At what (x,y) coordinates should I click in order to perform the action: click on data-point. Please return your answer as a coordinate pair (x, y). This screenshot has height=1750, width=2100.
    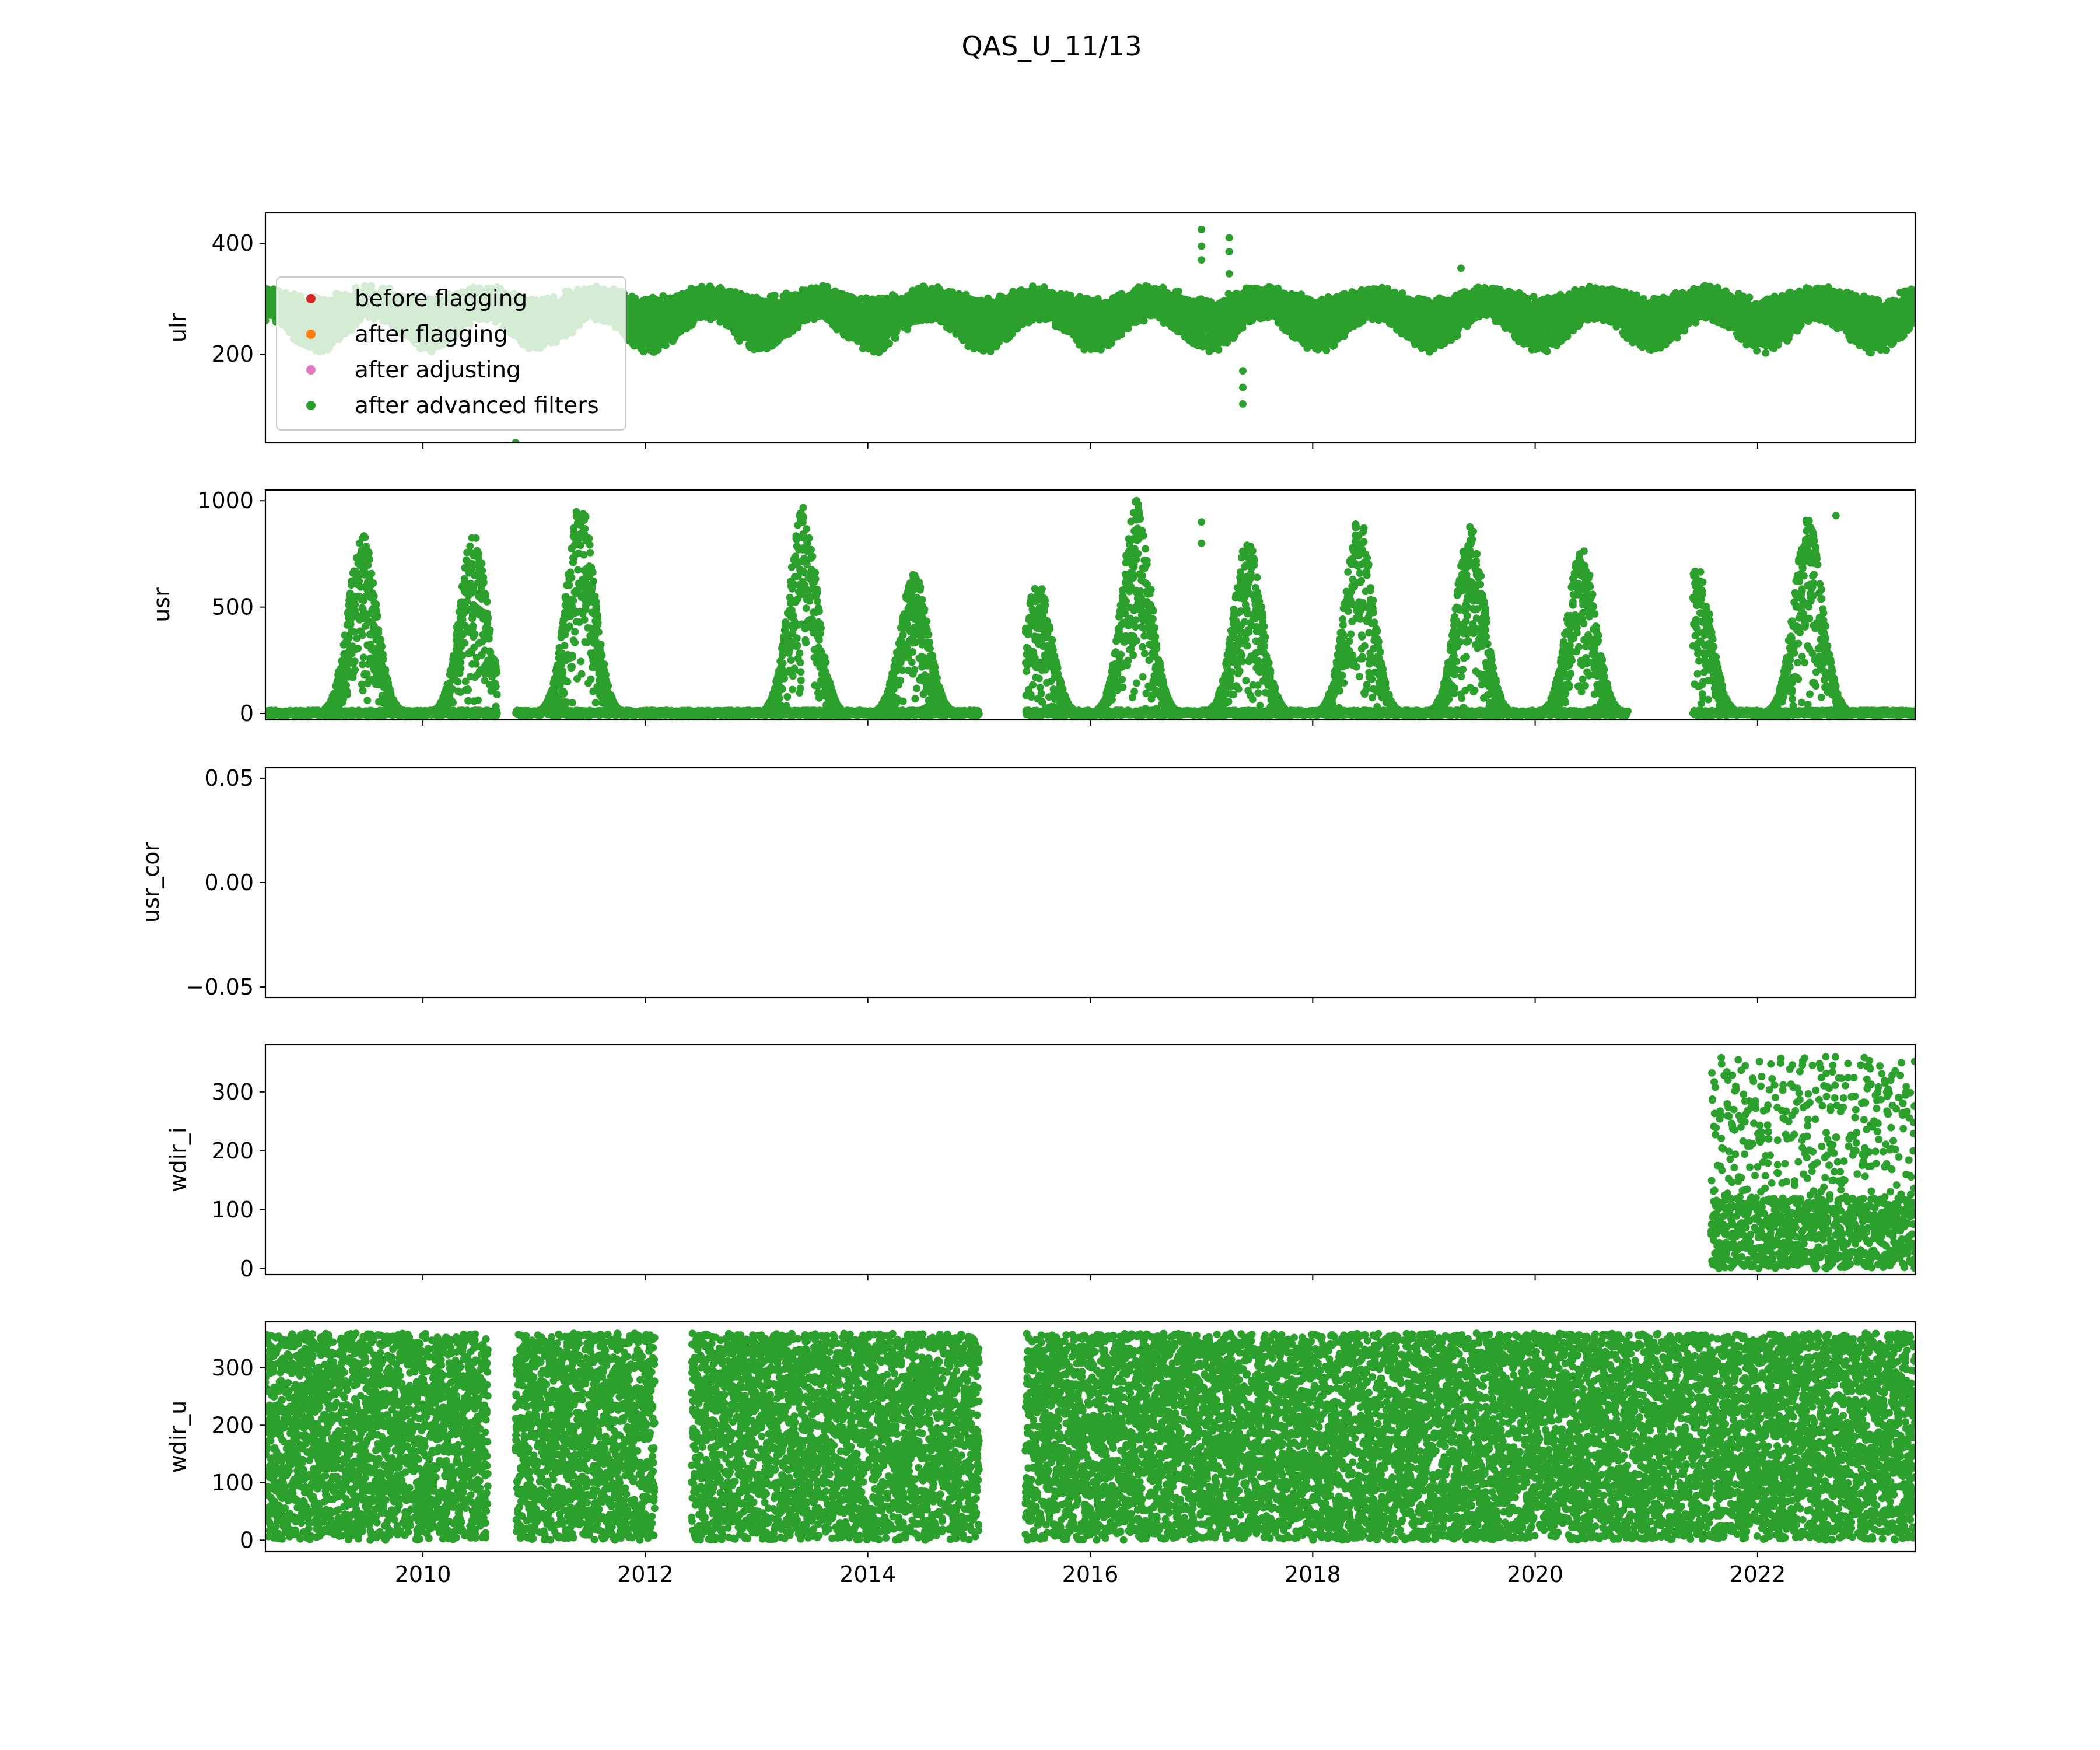
    Looking at the image, I should click on (267, 321).